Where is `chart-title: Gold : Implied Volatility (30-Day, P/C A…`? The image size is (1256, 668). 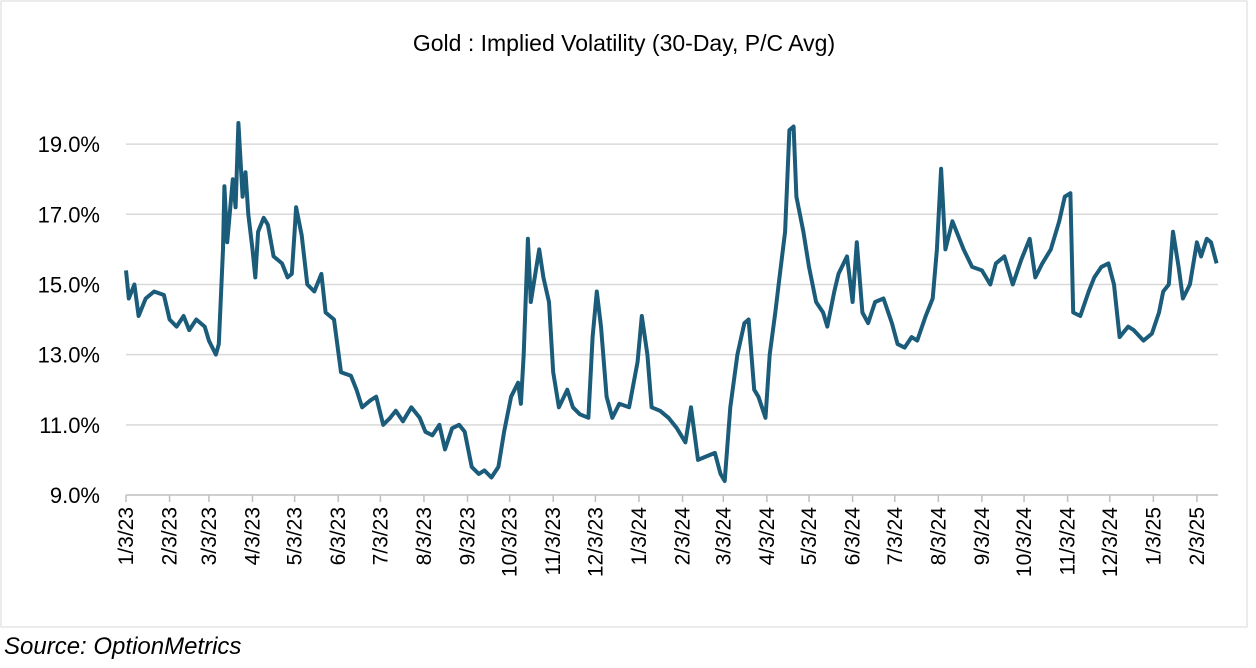
chart-title: Gold : Implied Volatility (30-Day, P/C A… is located at coordinates (624, 43).